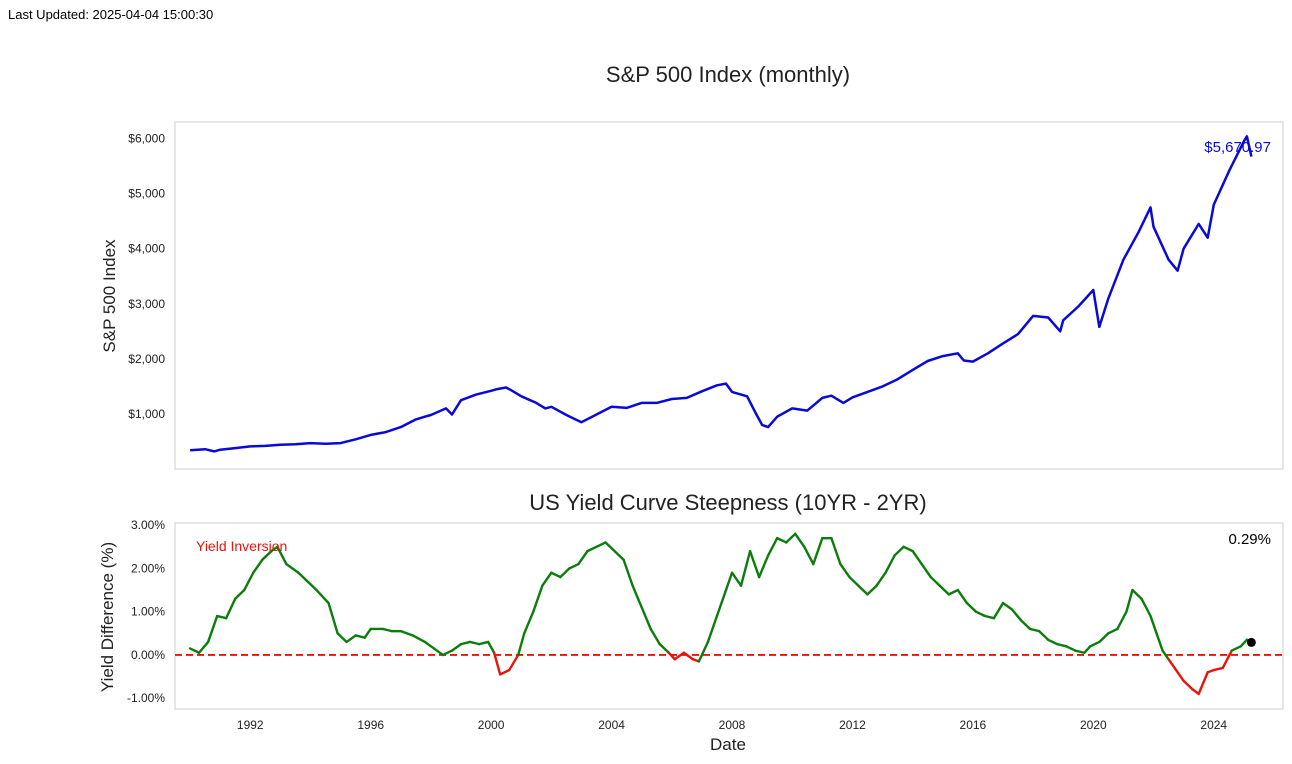  I want to click on x-tick-label: 2016, so click(973, 725).